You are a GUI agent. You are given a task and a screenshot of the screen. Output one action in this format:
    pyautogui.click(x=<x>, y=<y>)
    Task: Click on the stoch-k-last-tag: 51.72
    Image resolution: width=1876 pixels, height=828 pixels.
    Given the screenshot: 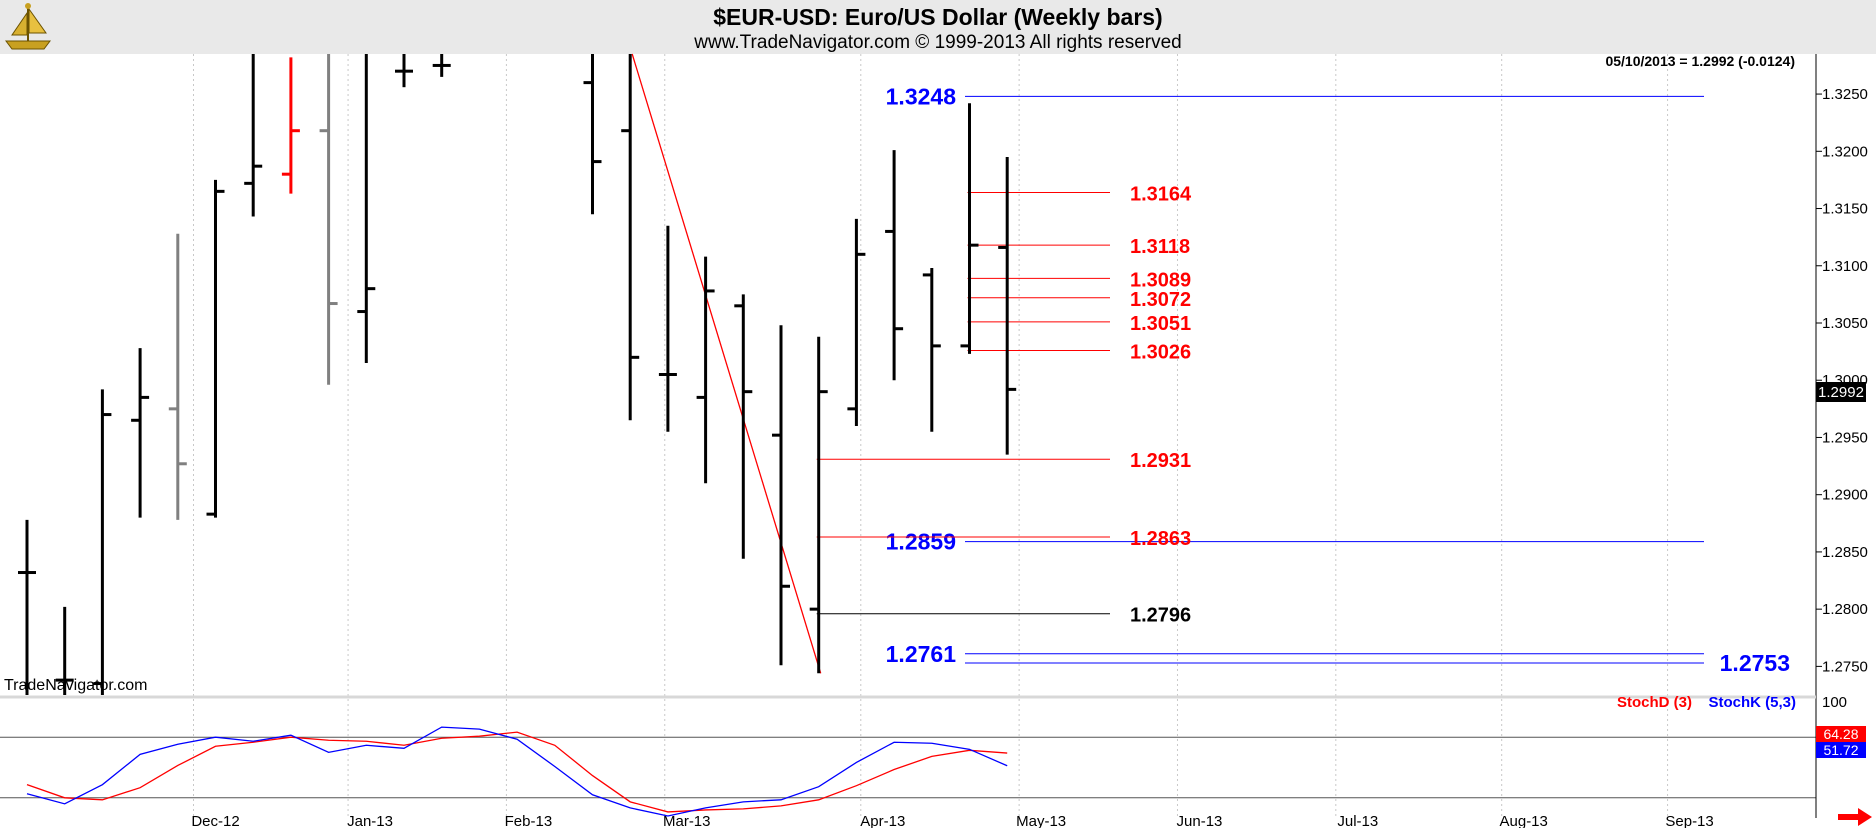 What is the action you would take?
    pyautogui.click(x=1841, y=750)
    